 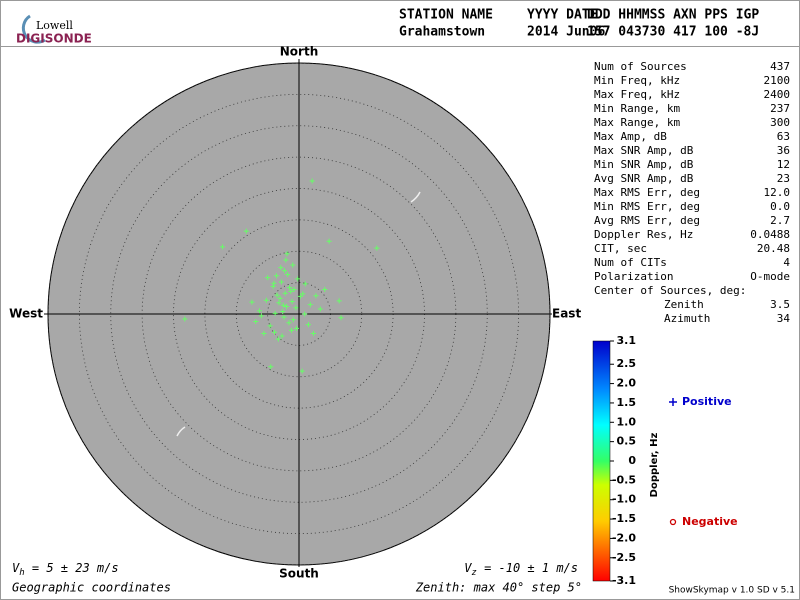 I want to click on stat-value: 63, so click(x=783, y=136).